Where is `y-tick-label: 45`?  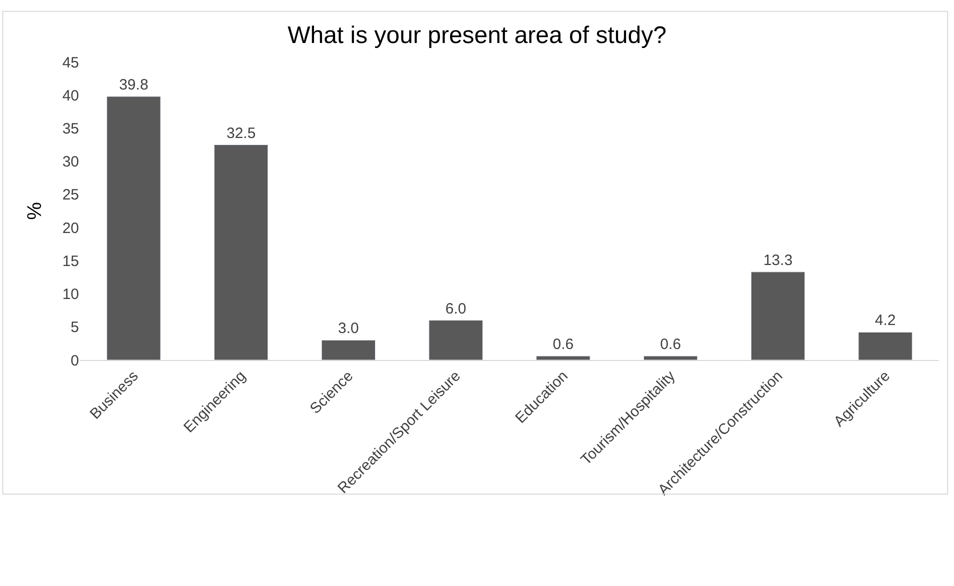
y-tick-label: 45 is located at coordinates (70, 63).